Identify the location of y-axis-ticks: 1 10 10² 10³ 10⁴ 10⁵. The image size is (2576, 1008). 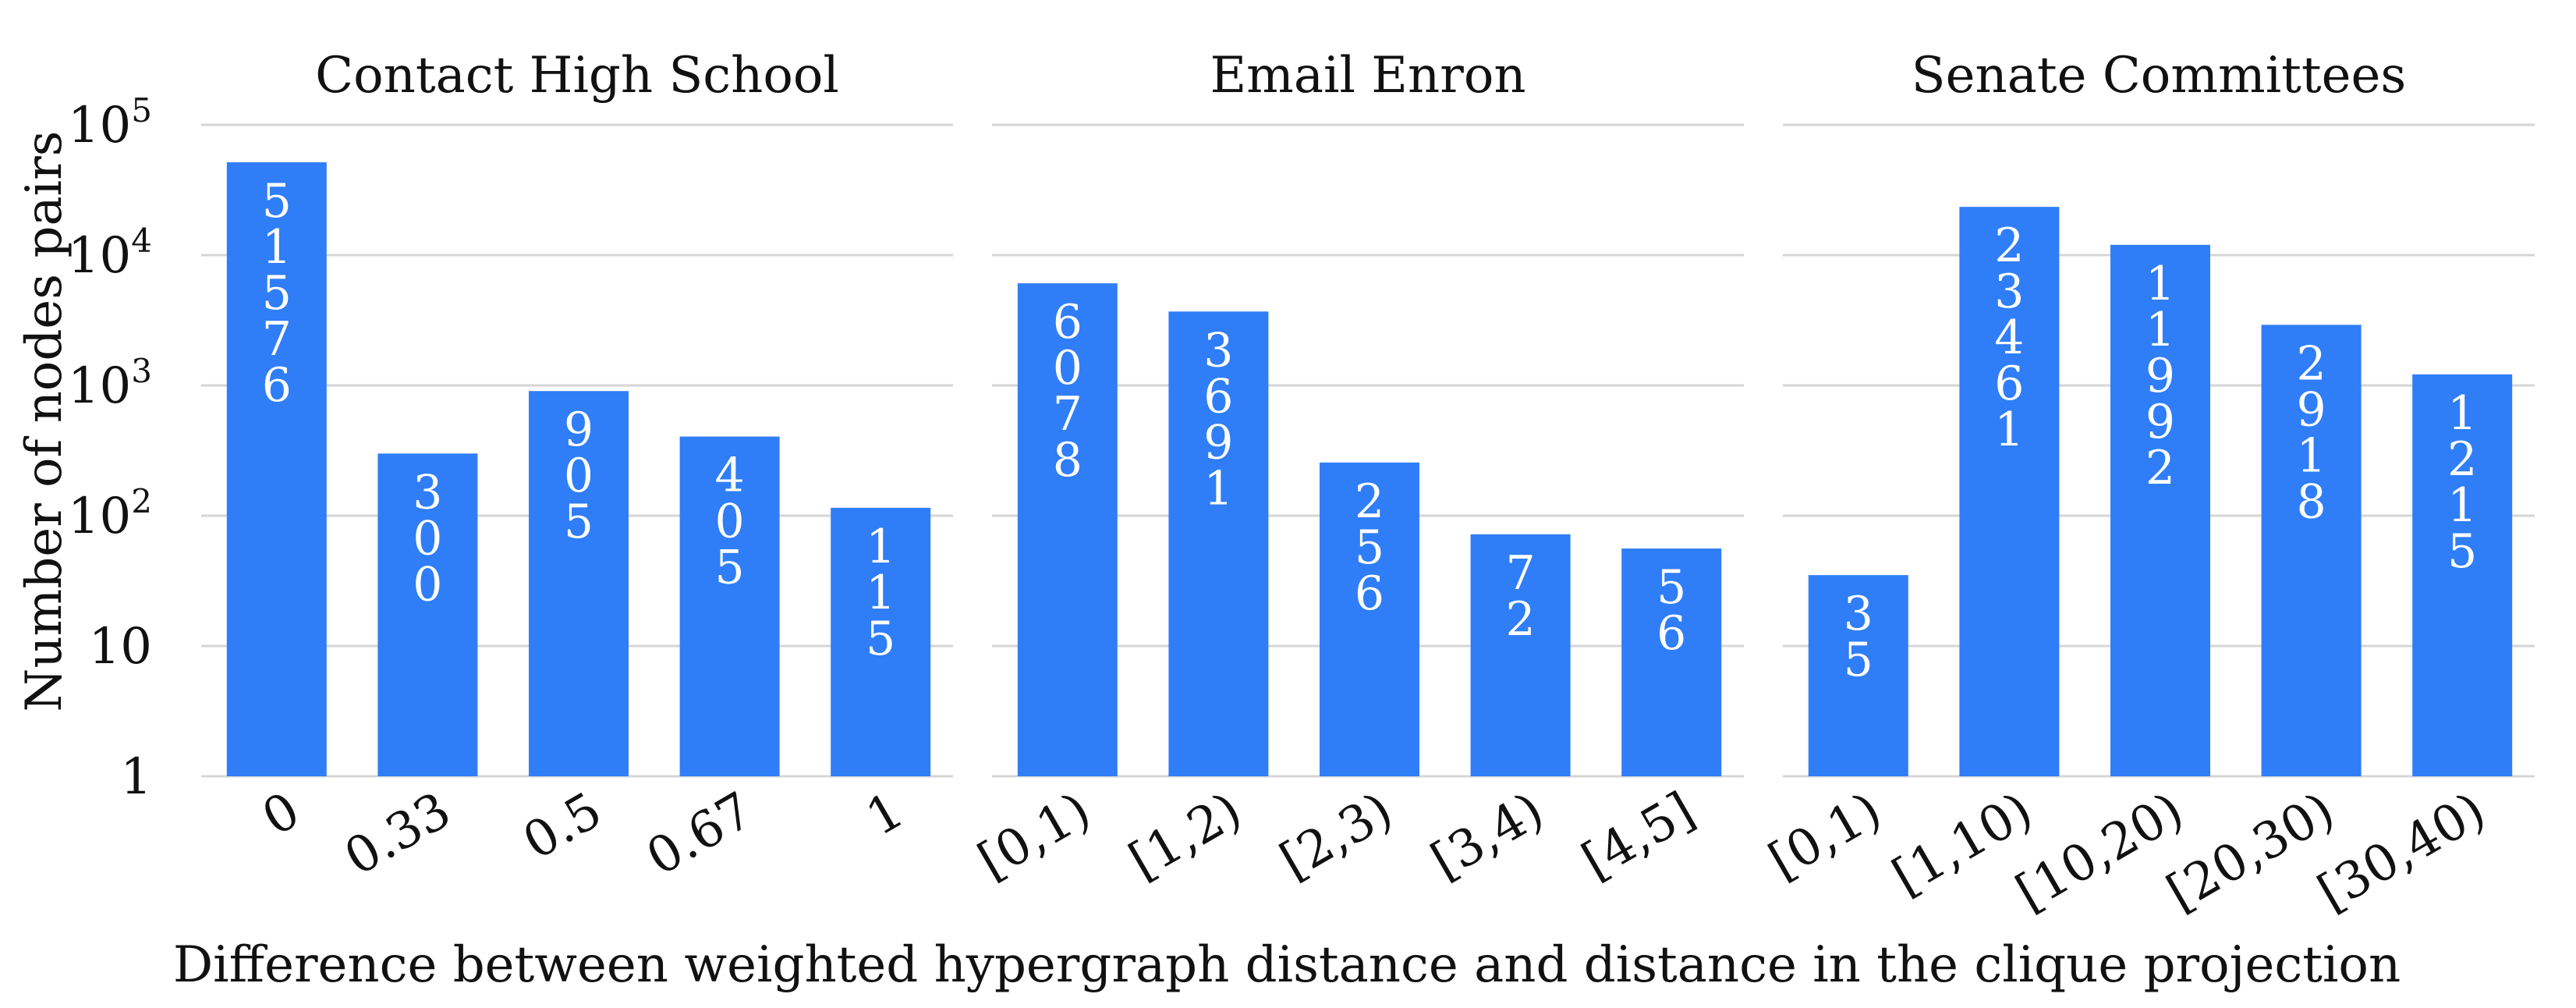
(110, 449).